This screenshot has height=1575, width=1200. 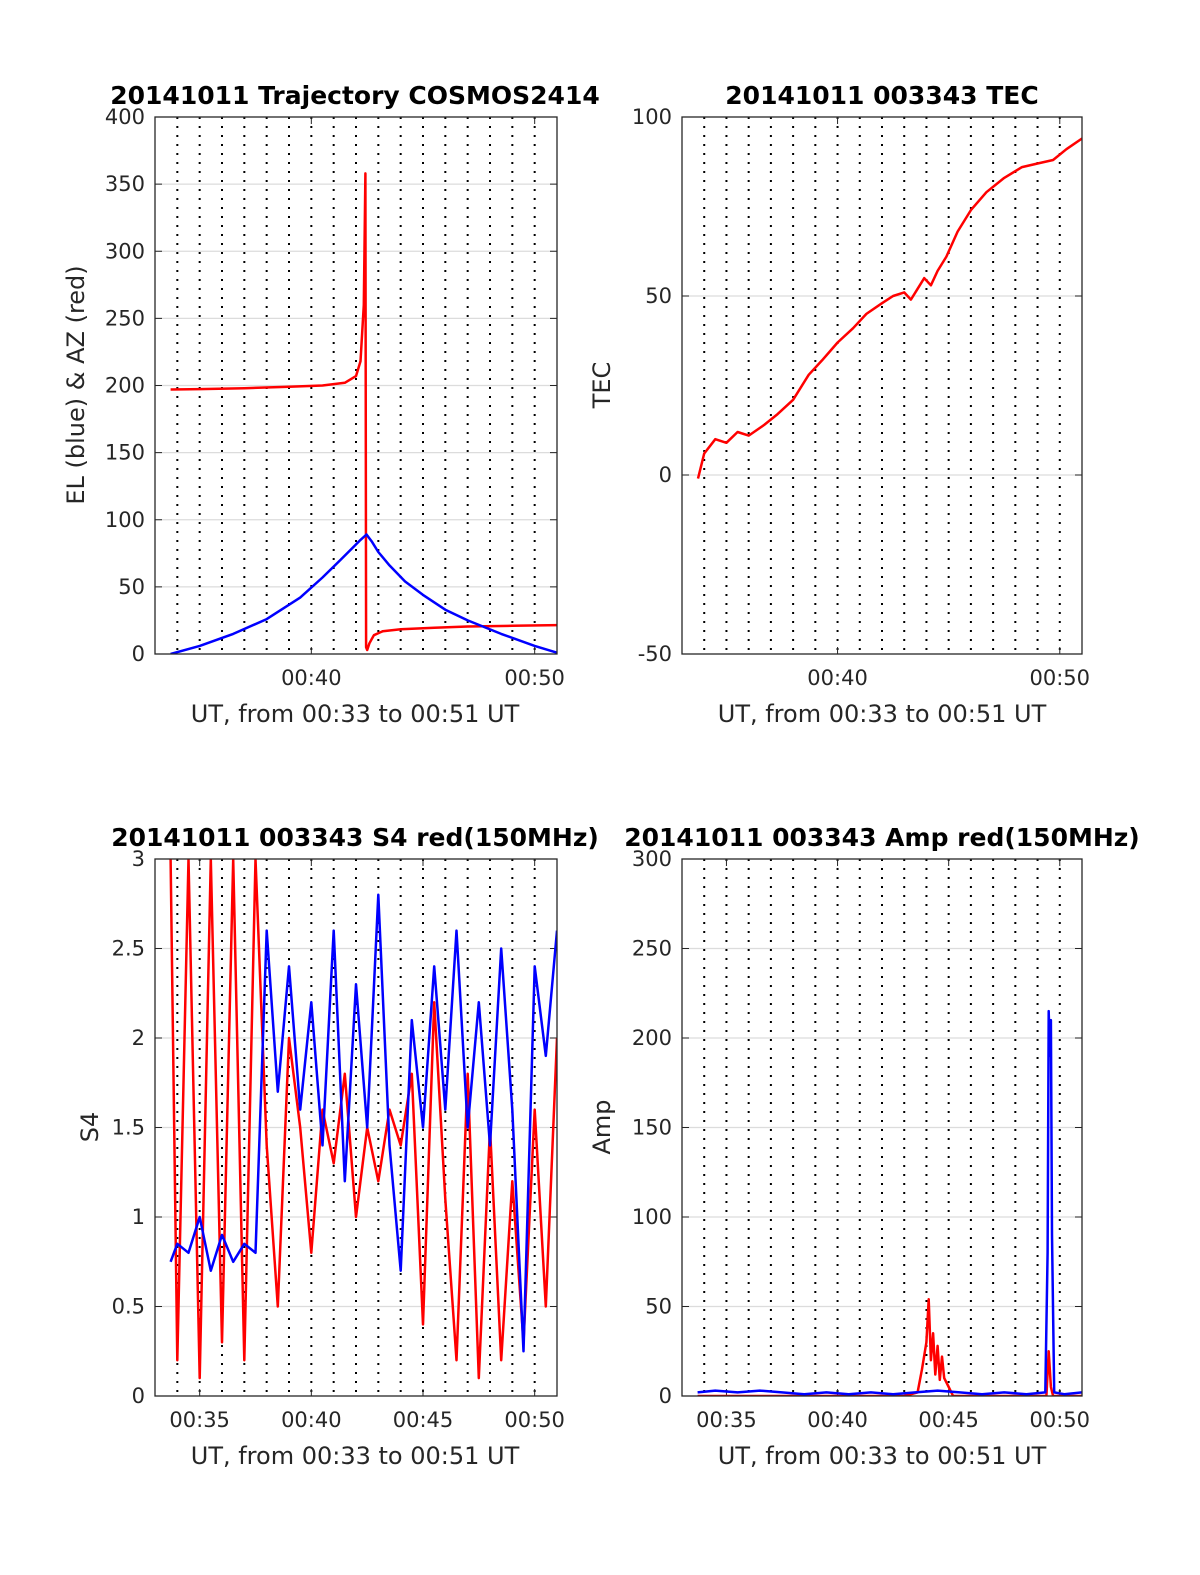 I want to click on y-tick-label: 0.5, so click(x=128, y=1307).